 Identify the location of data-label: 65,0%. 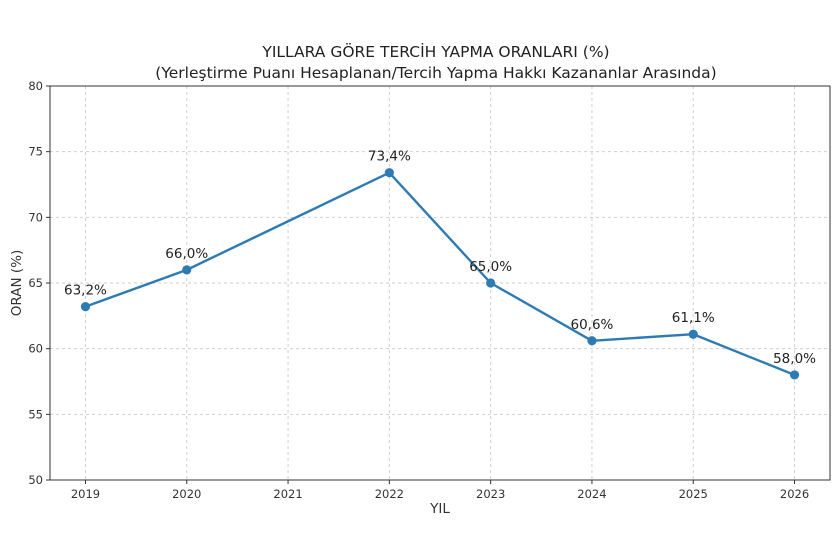
(490, 267).